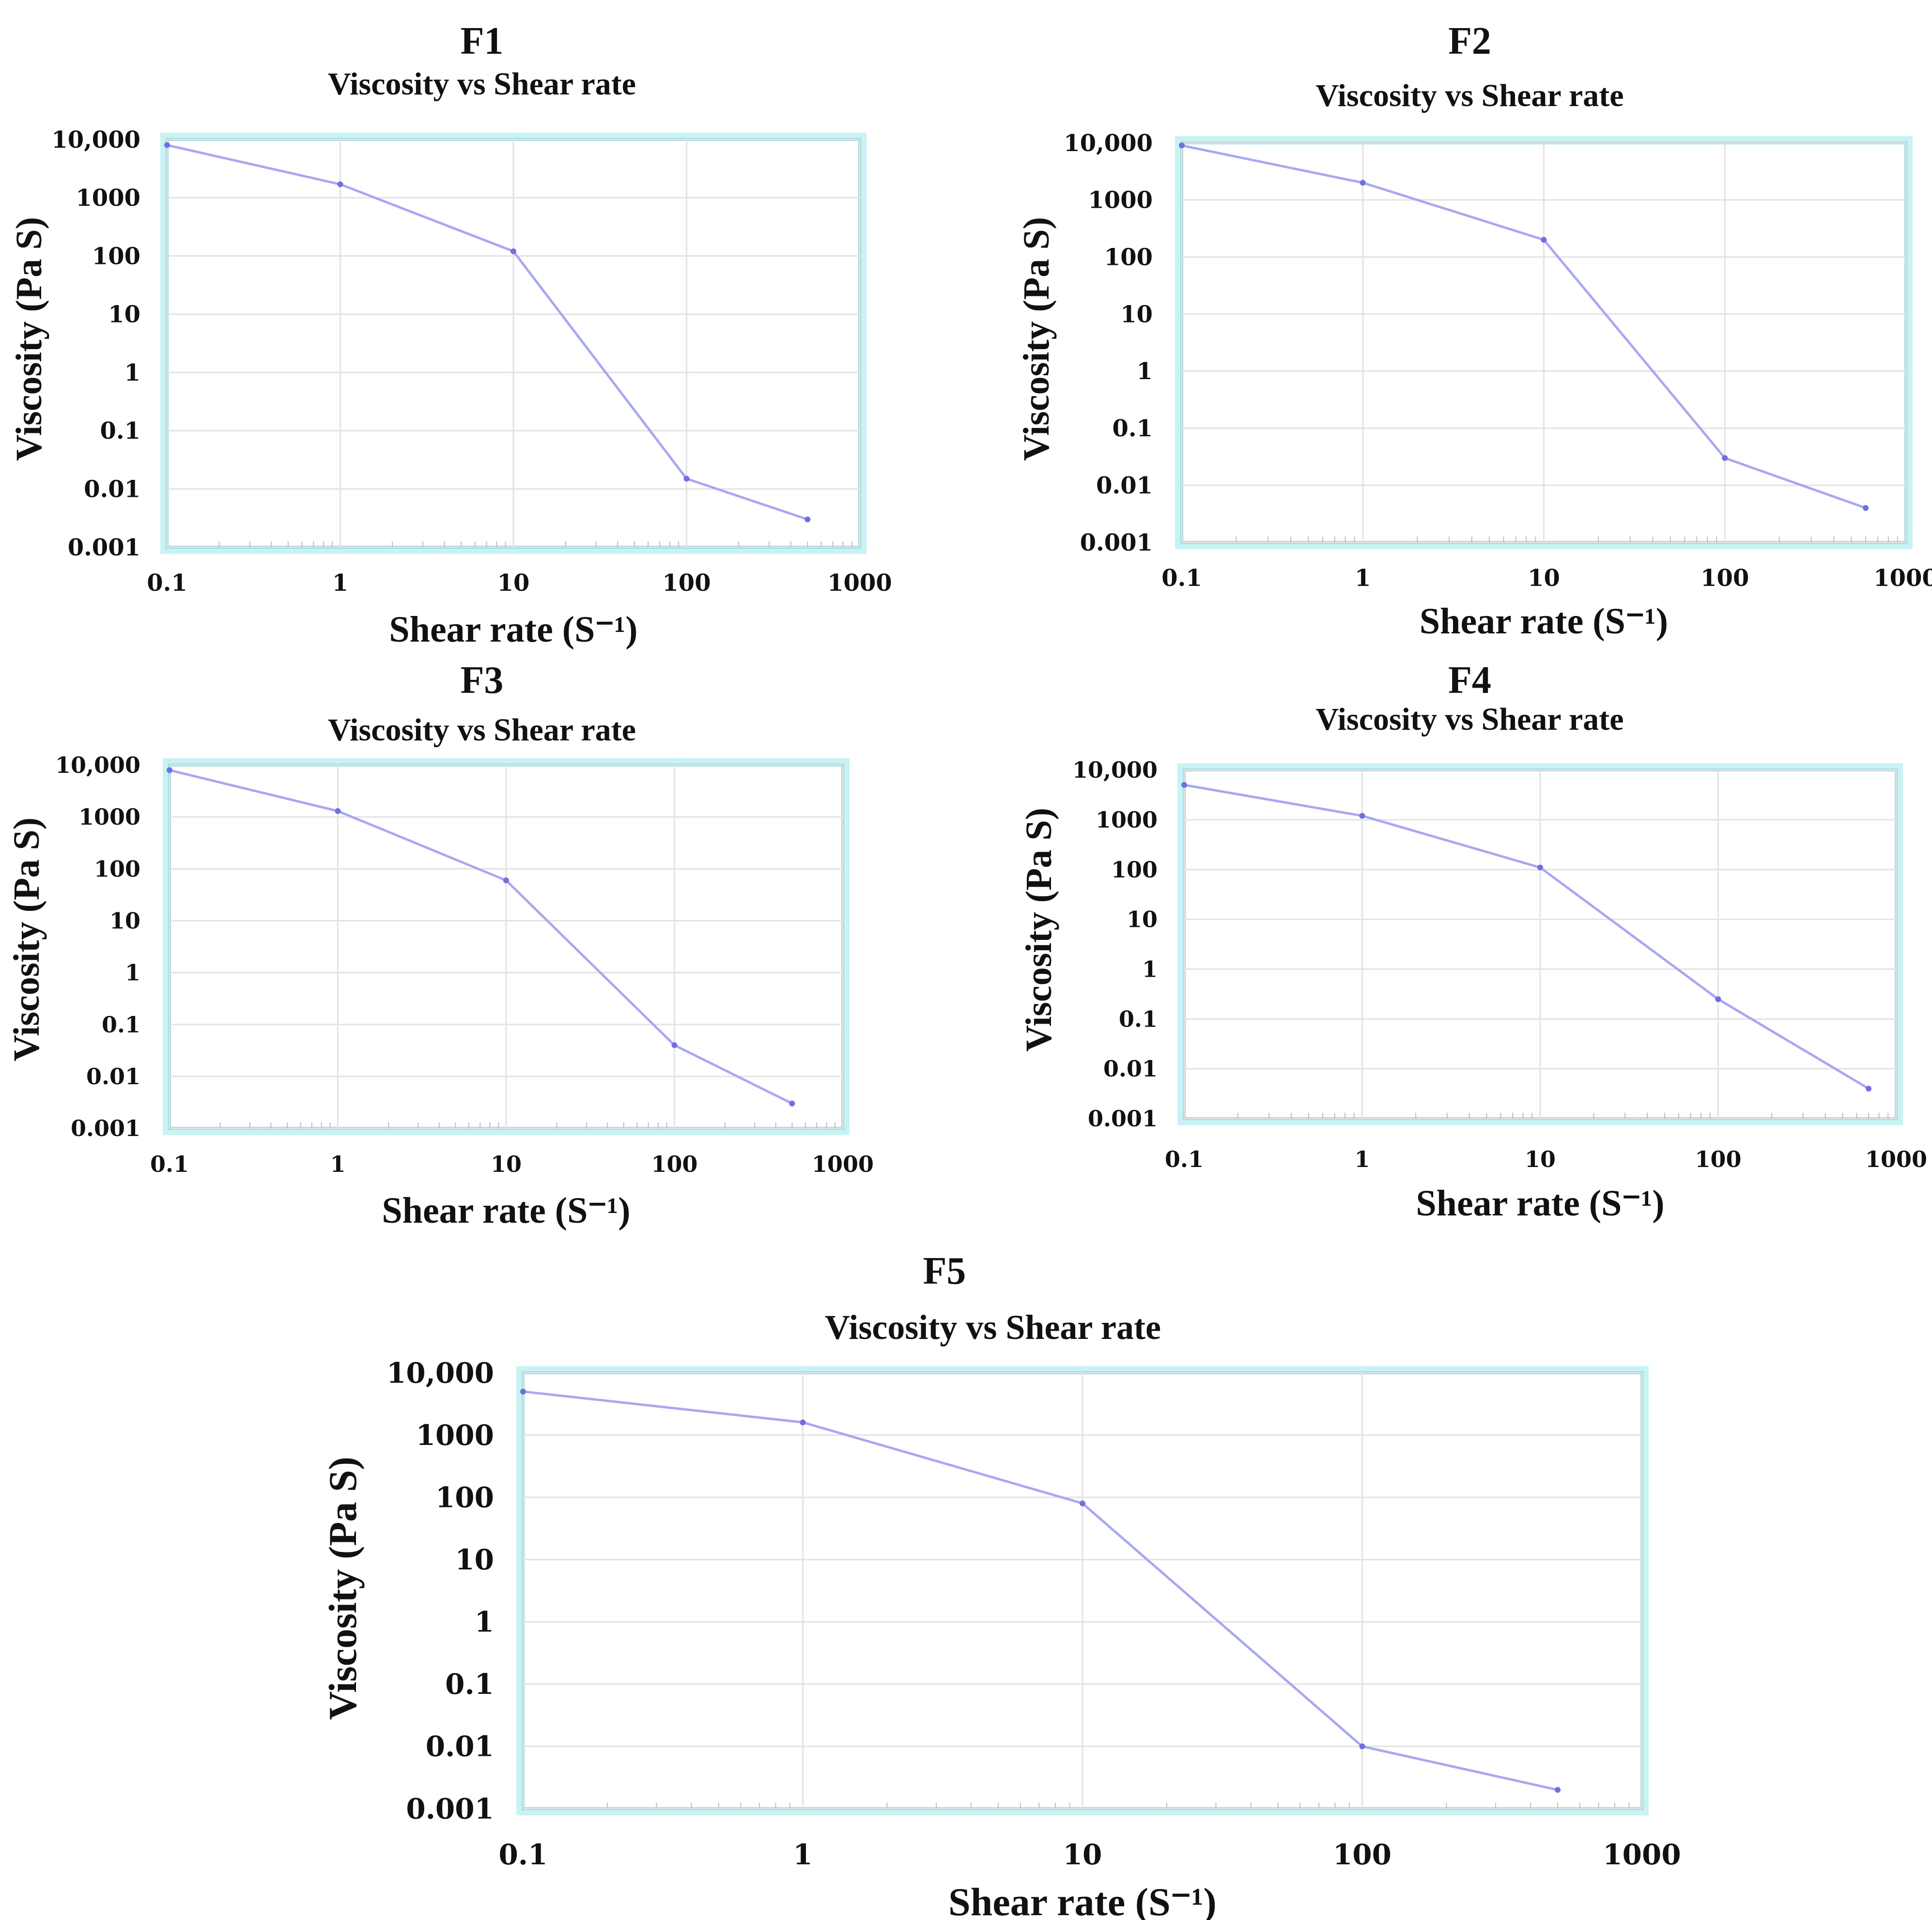 This screenshot has height=1920, width=1932. Describe the element at coordinates (1469, 41) in the screenshot. I see `panel-label: F2` at that location.